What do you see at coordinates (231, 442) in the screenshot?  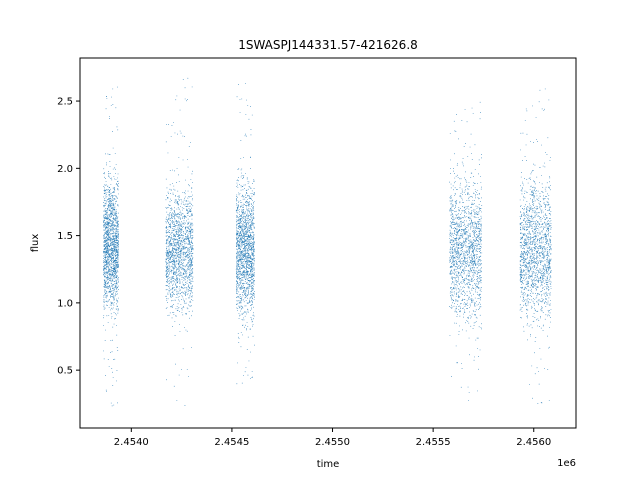 I see `x-tick-label: 2.4545` at bounding box center [231, 442].